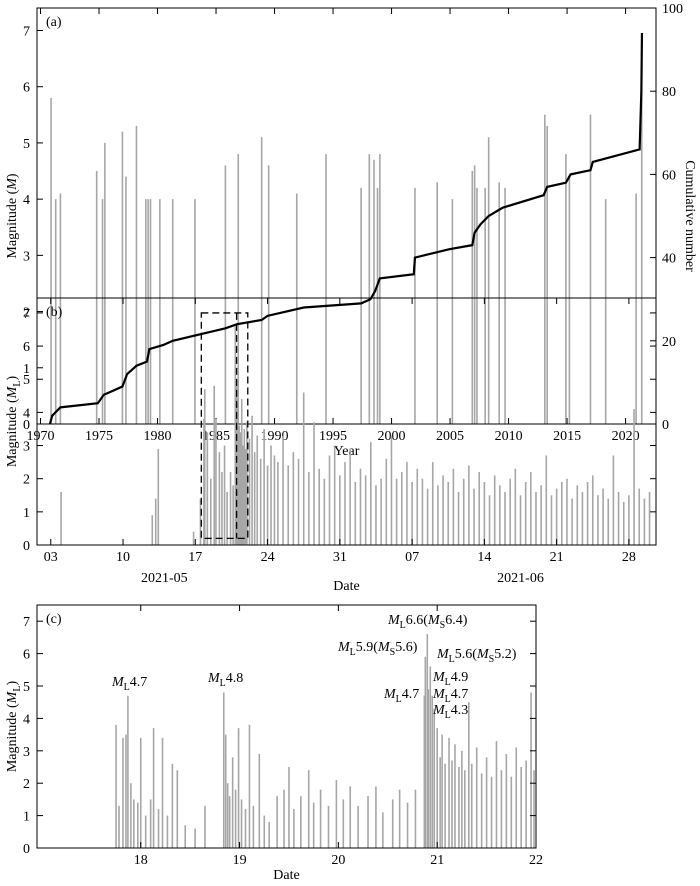 The image size is (700, 886). What do you see at coordinates (367, 647) in the screenshot?
I see `annotation-part: 5.9(` at bounding box center [367, 647].